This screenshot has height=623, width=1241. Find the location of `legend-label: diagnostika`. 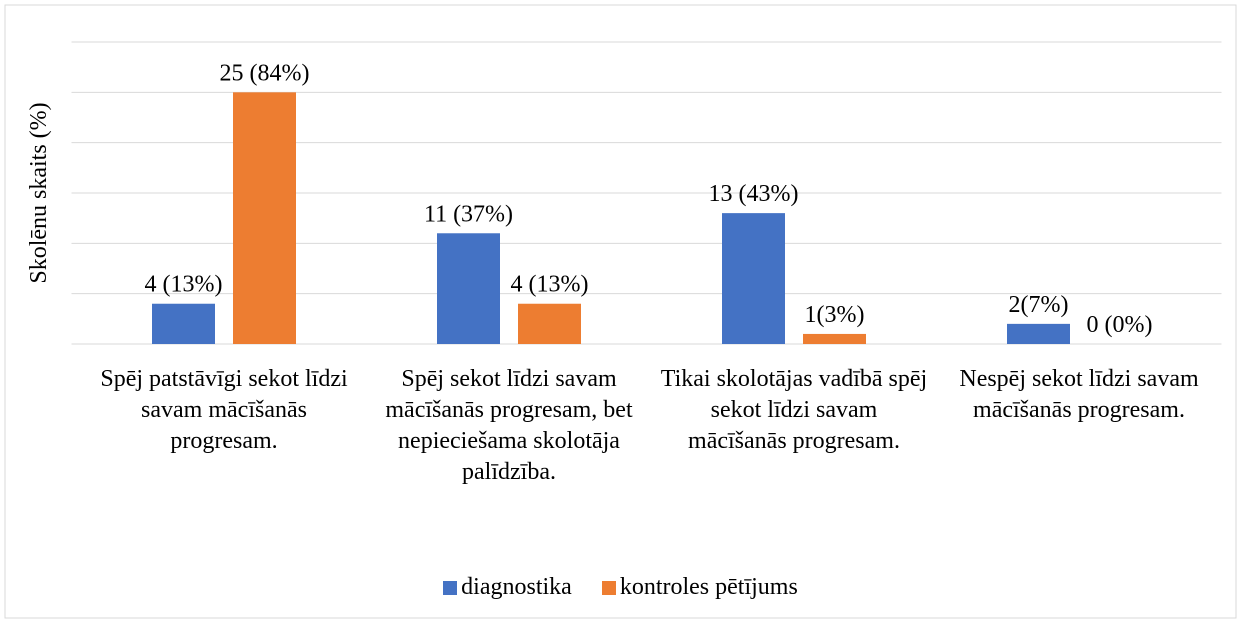

legend-label: diagnostika is located at coordinates (516, 587).